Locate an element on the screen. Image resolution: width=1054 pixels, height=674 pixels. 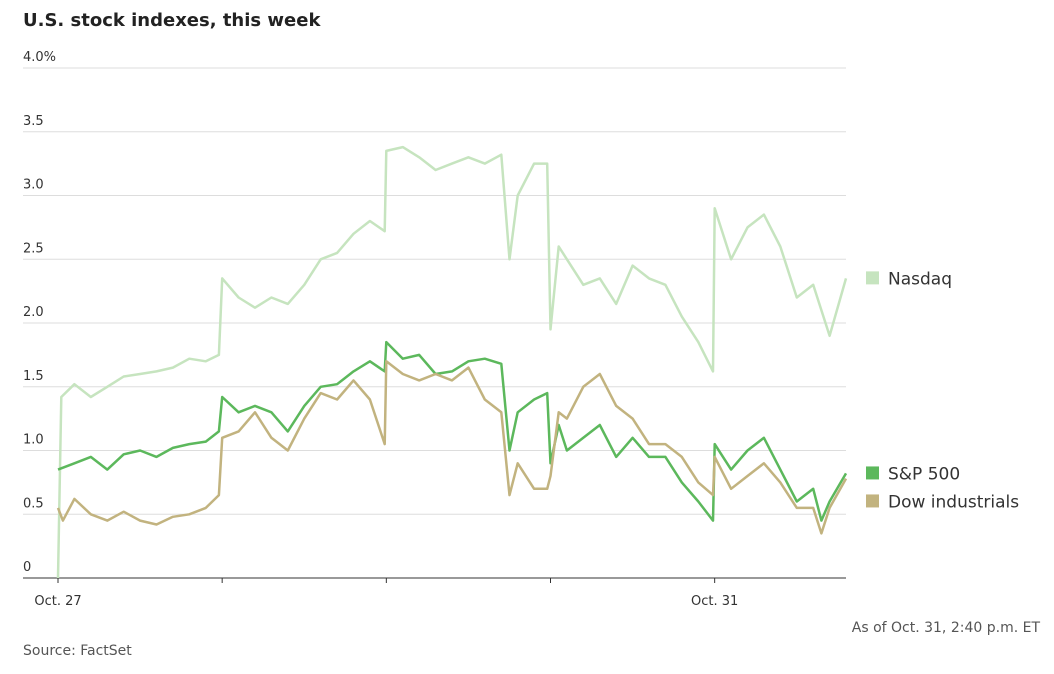
note: As of Oct. 31, 2:40 p.m. ET is located at coordinates (946, 628).